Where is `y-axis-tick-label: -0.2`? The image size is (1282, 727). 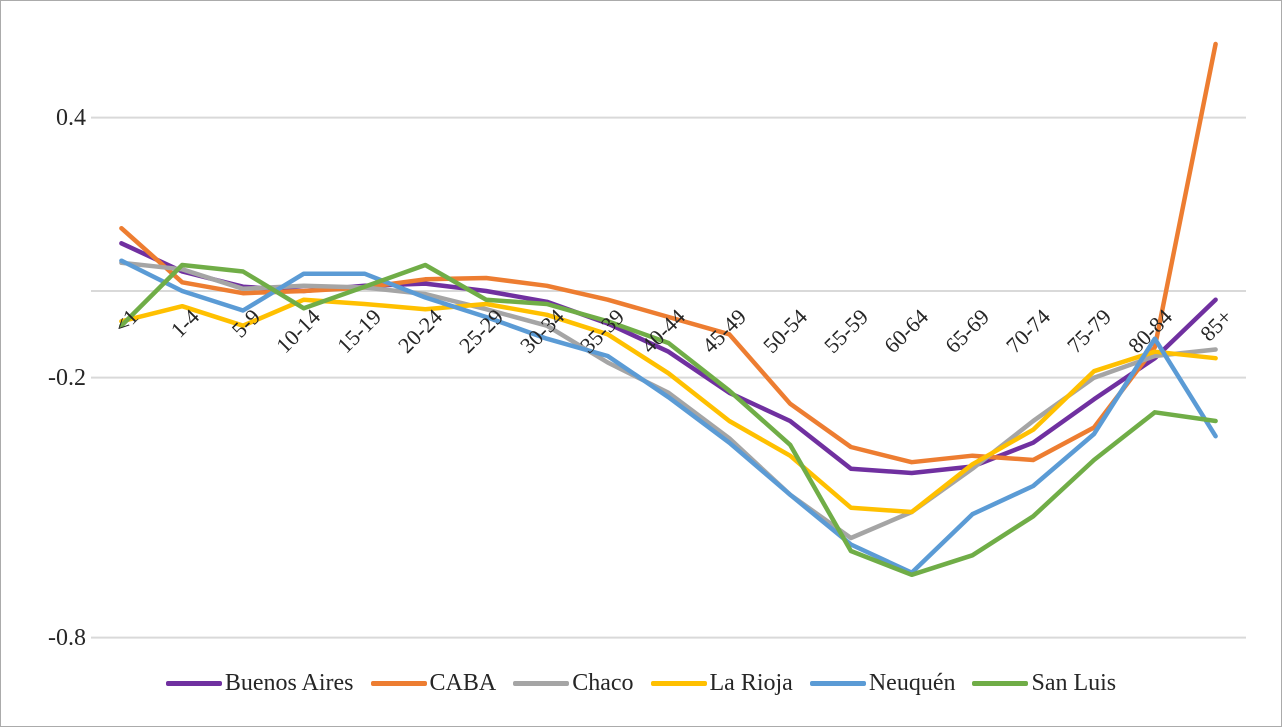 y-axis-tick-label: -0.2 is located at coordinates (67, 378).